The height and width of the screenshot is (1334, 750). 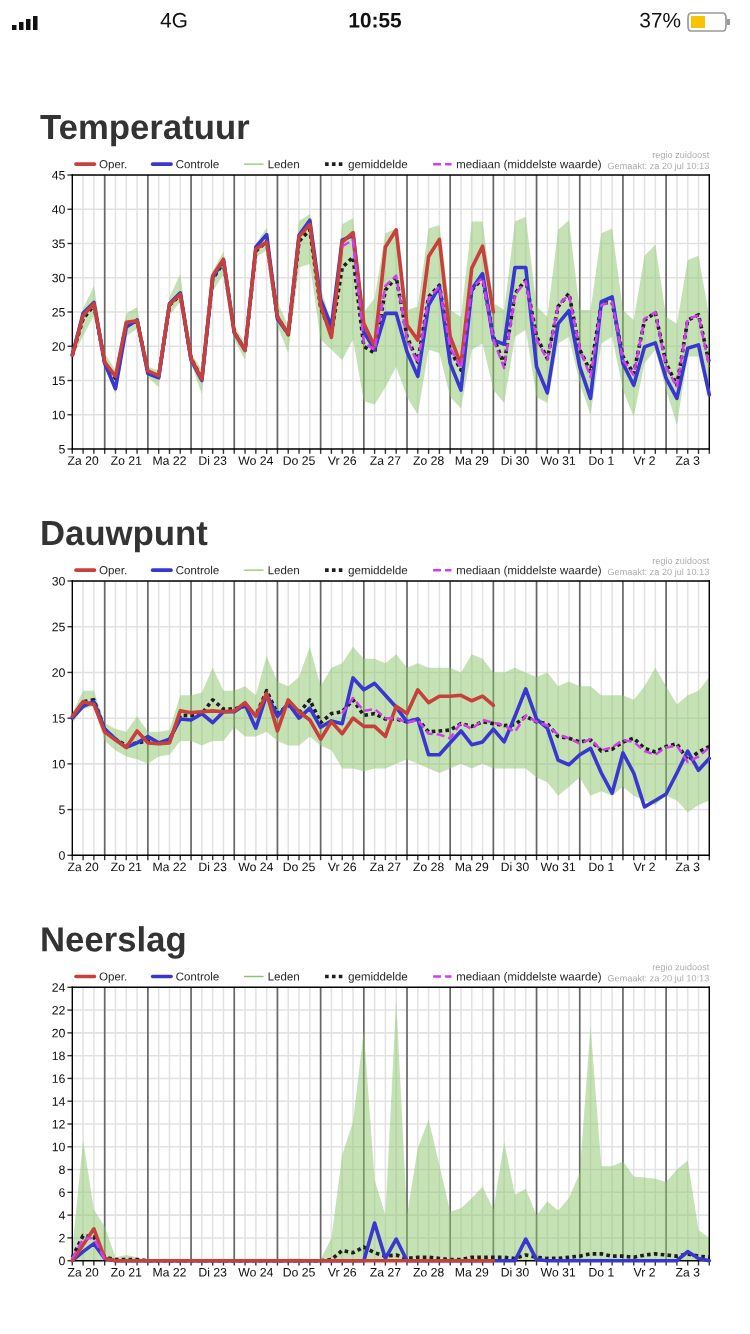 What do you see at coordinates (62, 1192) in the screenshot?
I see `y-tick-label: 6` at bounding box center [62, 1192].